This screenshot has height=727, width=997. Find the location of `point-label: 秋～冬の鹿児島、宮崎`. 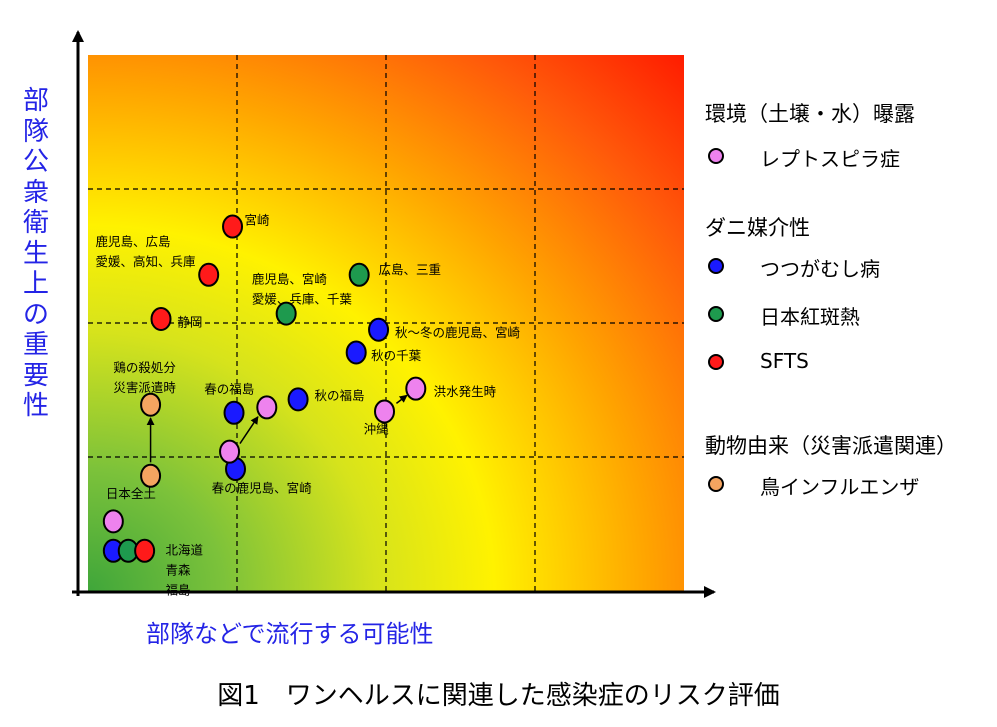

point-label: 秋～冬の鹿児島、宮崎 is located at coordinates (458, 332).